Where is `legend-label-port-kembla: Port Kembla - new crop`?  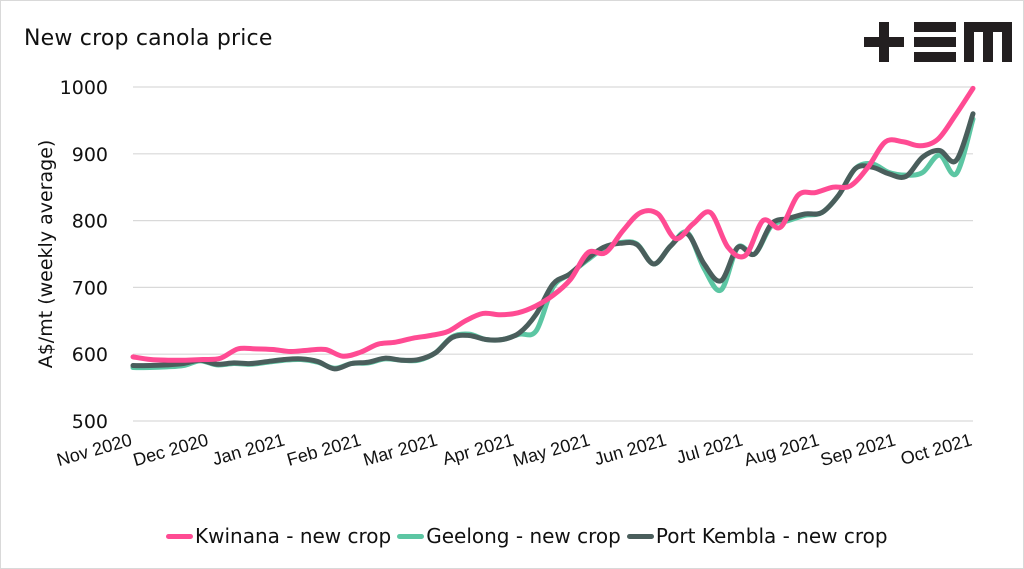 legend-label-port-kembla: Port Kembla - new crop is located at coordinates (771, 536).